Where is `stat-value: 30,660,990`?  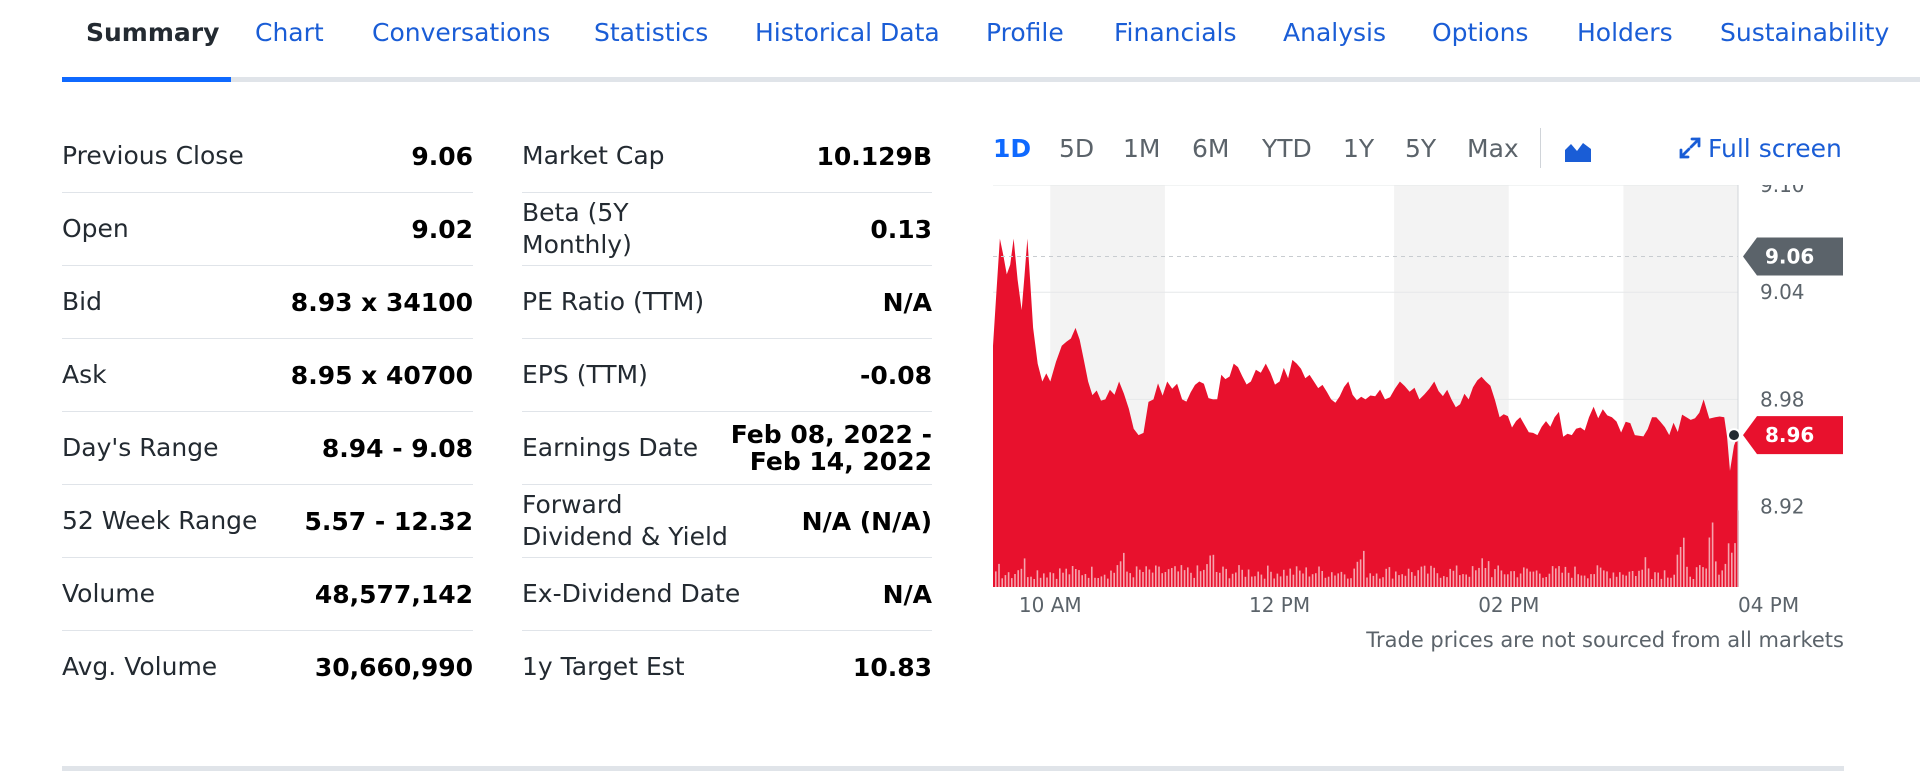
stat-value: 30,660,990 is located at coordinates (393, 667).